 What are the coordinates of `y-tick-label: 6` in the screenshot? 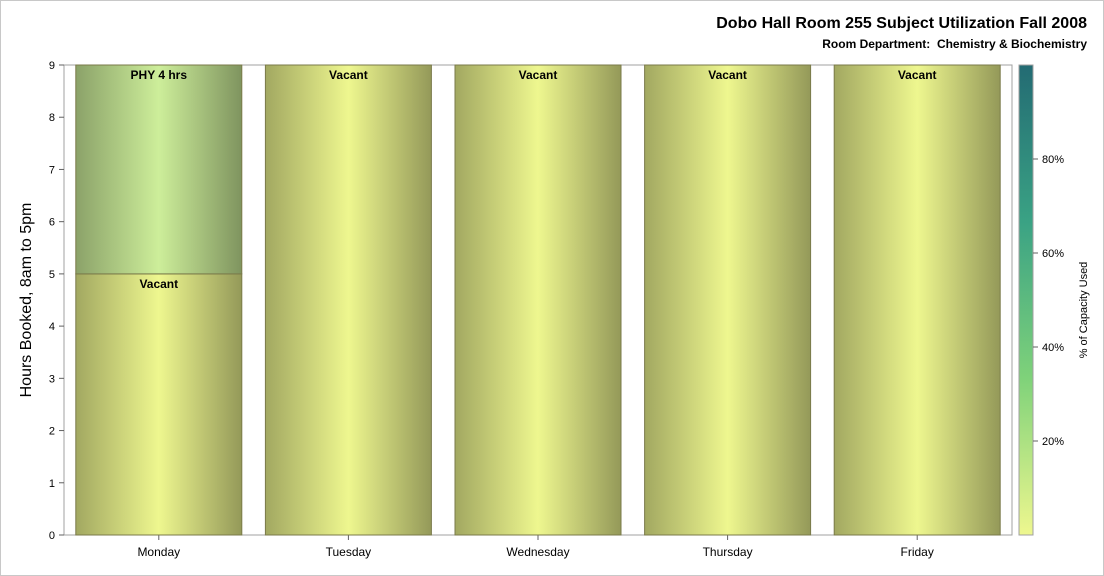 It's located at (52, 223).